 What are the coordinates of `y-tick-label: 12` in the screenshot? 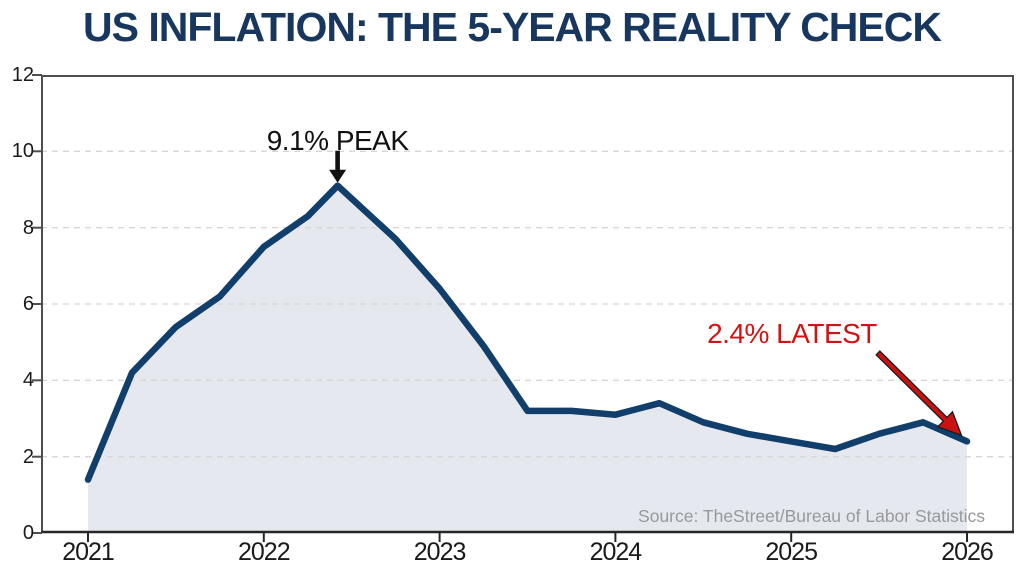 It's located at (22, 75).